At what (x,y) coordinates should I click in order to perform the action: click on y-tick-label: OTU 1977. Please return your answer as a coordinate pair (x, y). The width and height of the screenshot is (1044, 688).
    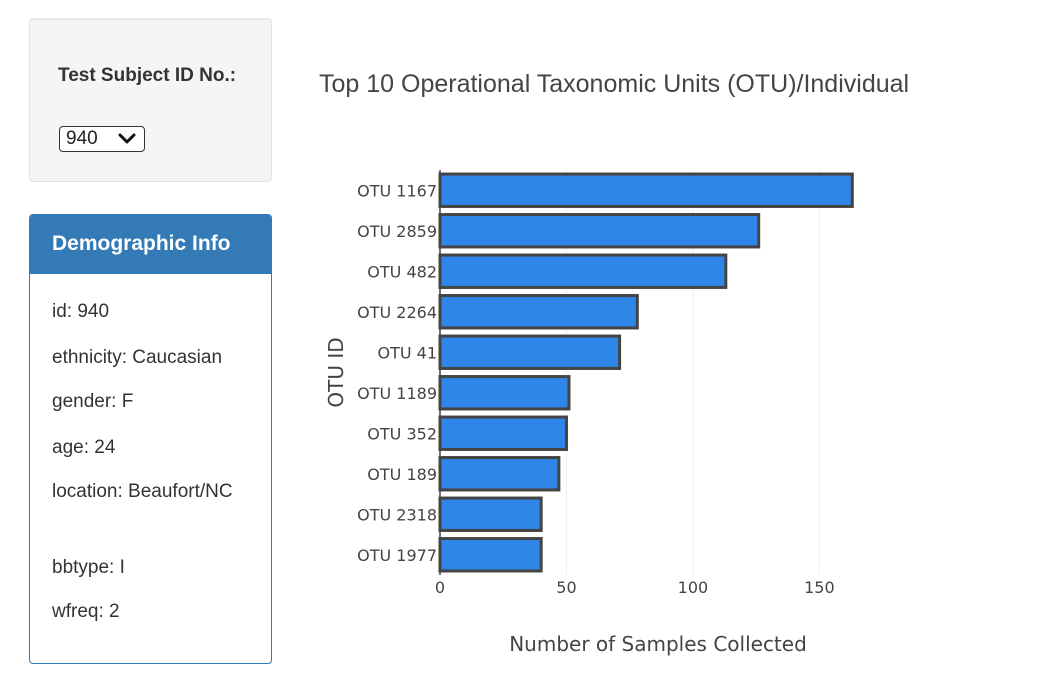
    Looking at the image, I should click on (397, 555).